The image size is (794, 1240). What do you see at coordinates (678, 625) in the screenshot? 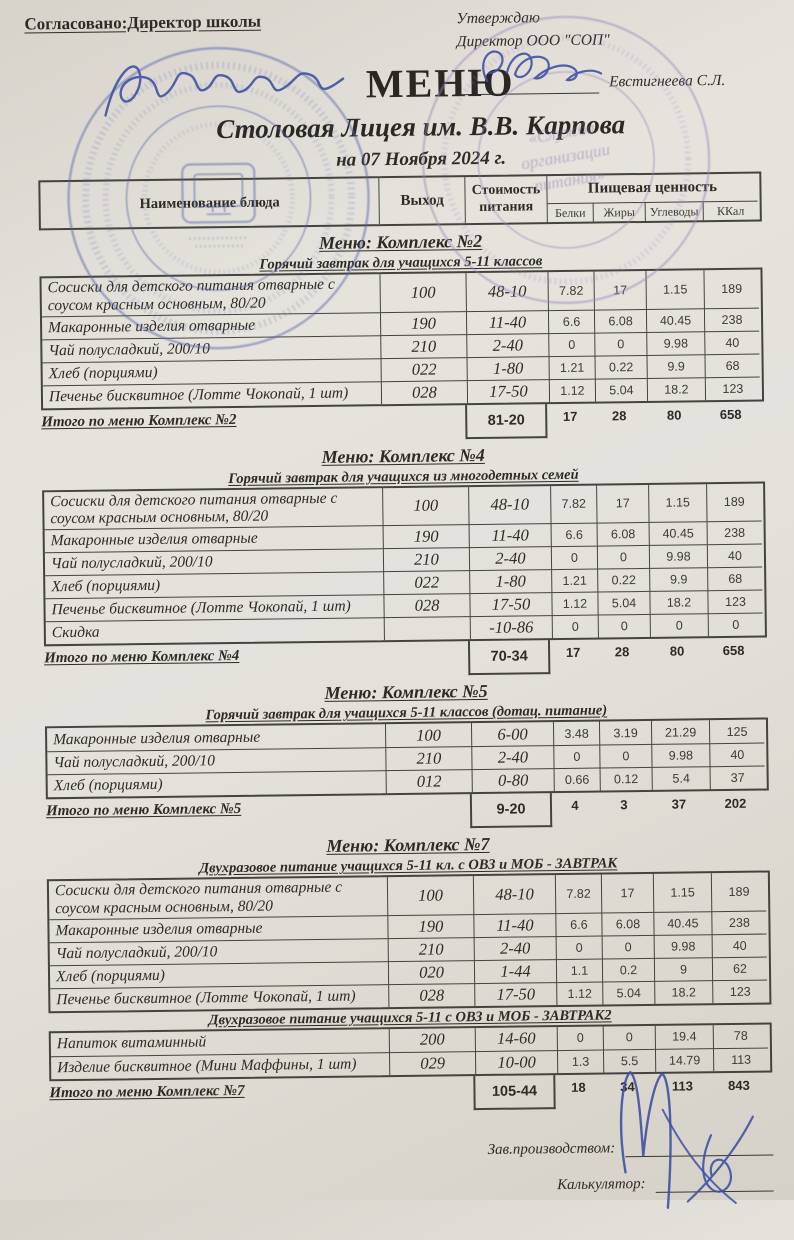
I see `dish-carbs: 0` at bounding box center [678, 625].